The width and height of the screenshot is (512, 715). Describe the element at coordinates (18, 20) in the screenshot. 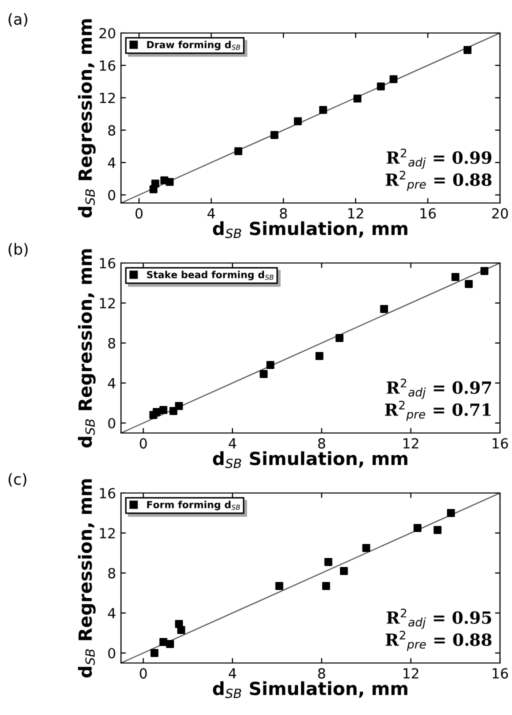

I see `chart-title: (a)` at that location.